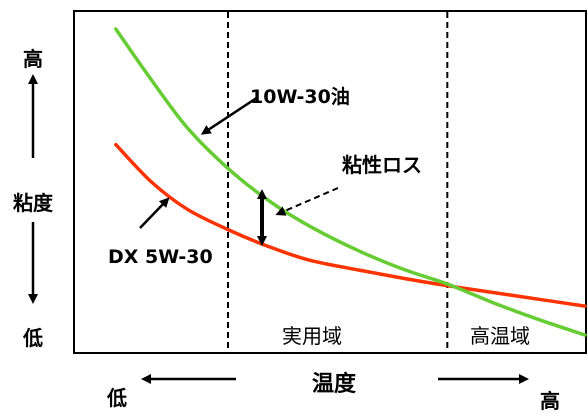 This screenshot has height=416, width=588. What do you see at coordinates (33, 203) in the screenshot?
I see `y-axis-title: 粘度` at bounding box center [33, 203].